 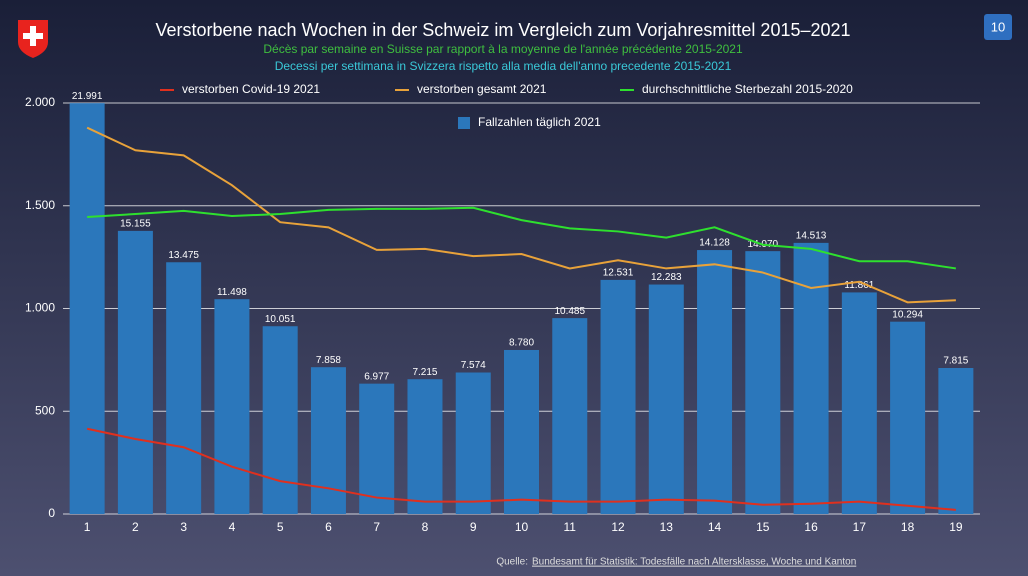 I want to click on y-tick-label: 500, so click(x=45, y=410).